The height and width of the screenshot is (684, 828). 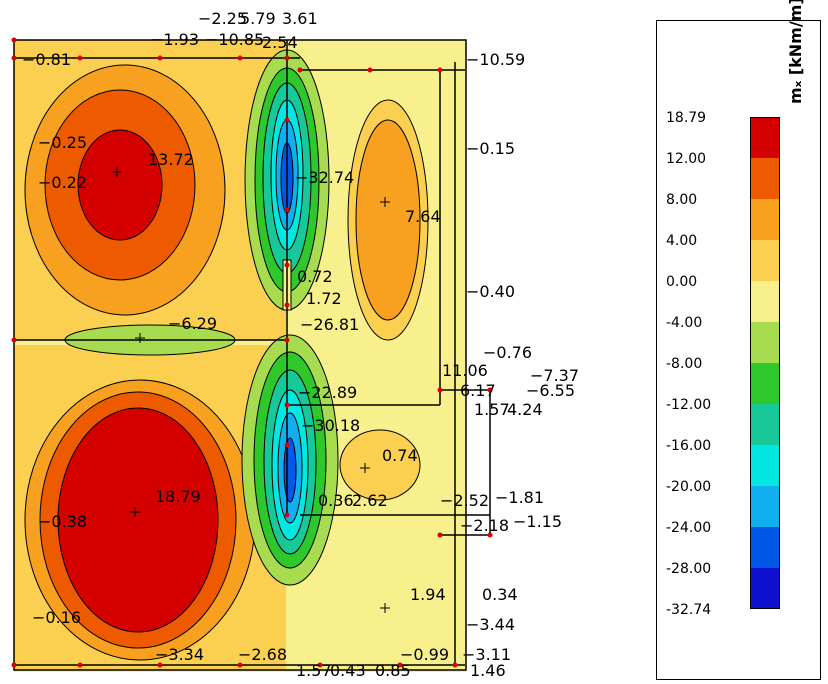 I want to click on legend-tick: -12.00, so click(x=689, y=405).